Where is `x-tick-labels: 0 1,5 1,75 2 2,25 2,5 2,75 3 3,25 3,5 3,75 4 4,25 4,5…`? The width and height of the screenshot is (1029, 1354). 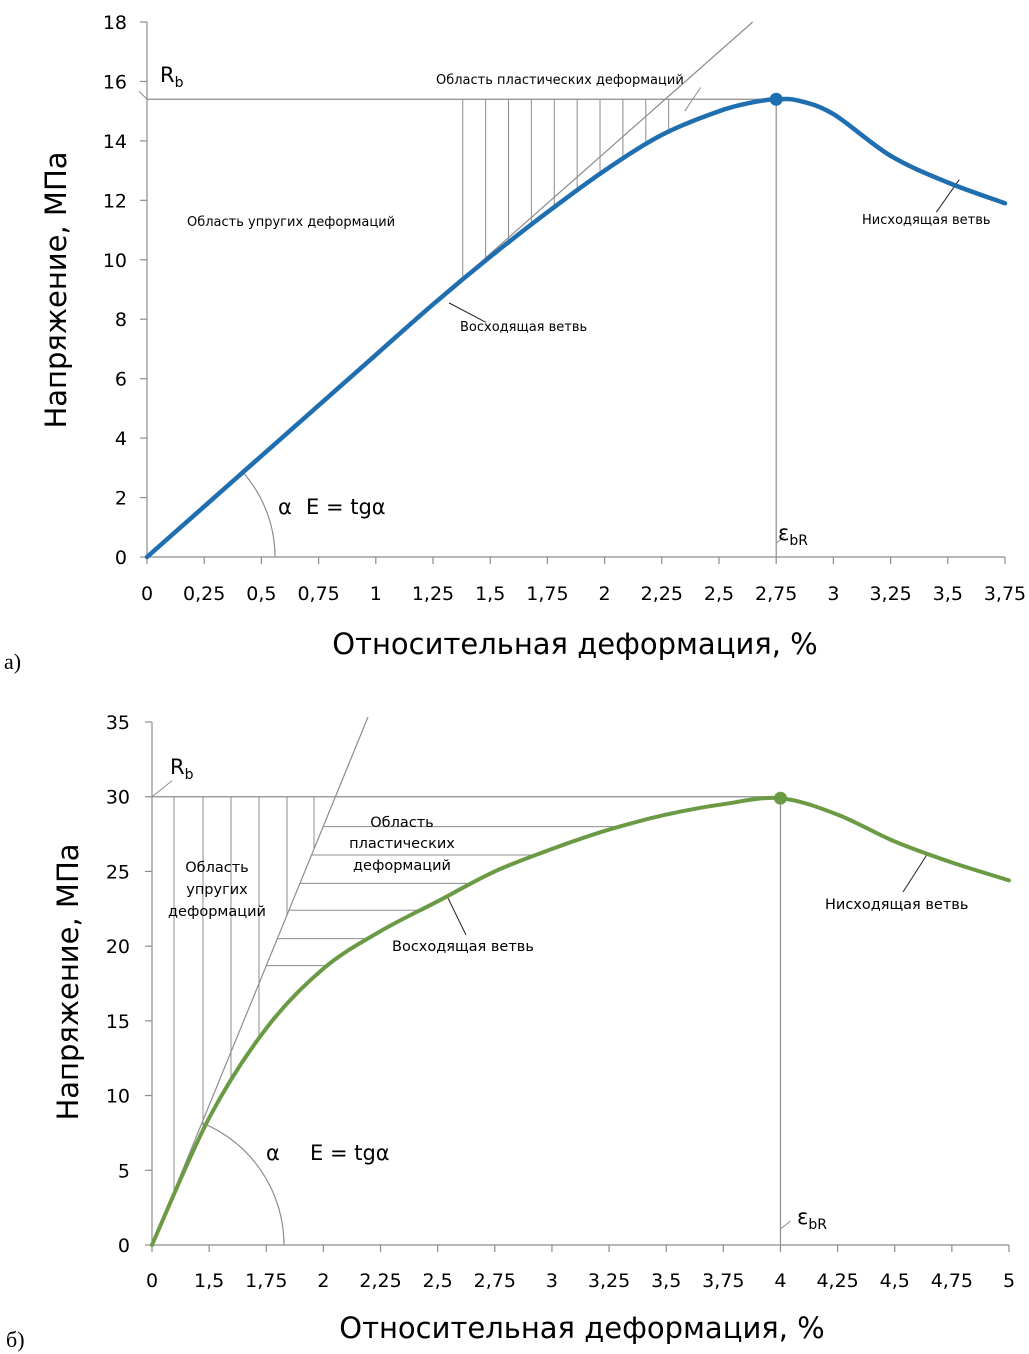
x-tick-labels: 0 1,5 1,75 2 2,25 2,5 2,75 3 3,25 3,5 3,75 4 4,25 4,5… is located at coordinates (580, 1281).